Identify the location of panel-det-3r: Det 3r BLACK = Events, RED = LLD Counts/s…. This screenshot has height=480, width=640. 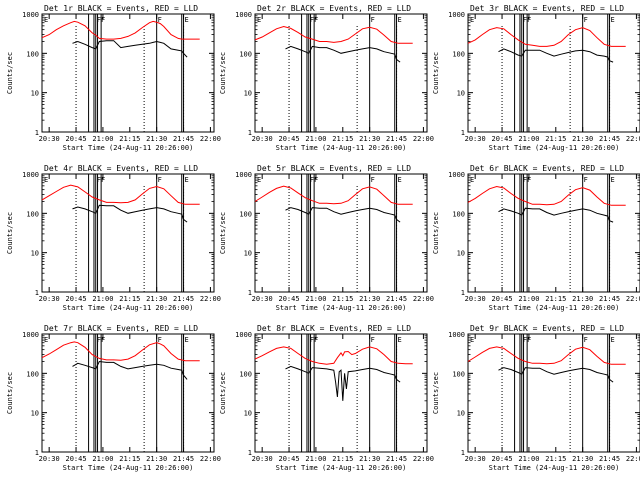
(536, 78).